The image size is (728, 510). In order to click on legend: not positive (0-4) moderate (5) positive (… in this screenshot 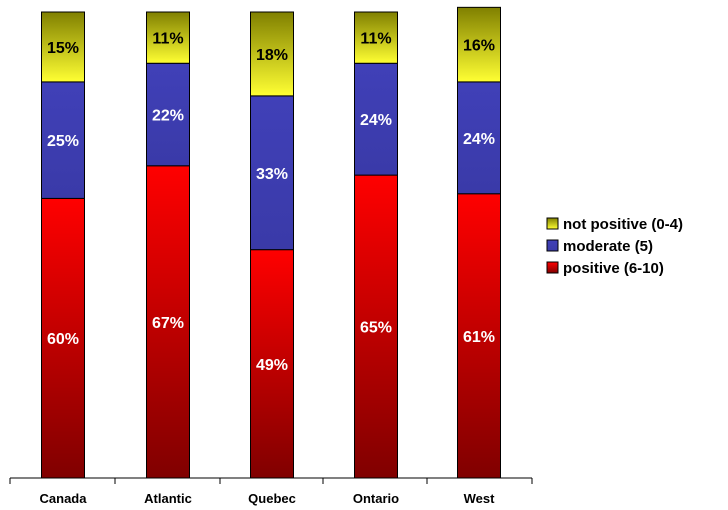, I will do `click(614, 246)`.